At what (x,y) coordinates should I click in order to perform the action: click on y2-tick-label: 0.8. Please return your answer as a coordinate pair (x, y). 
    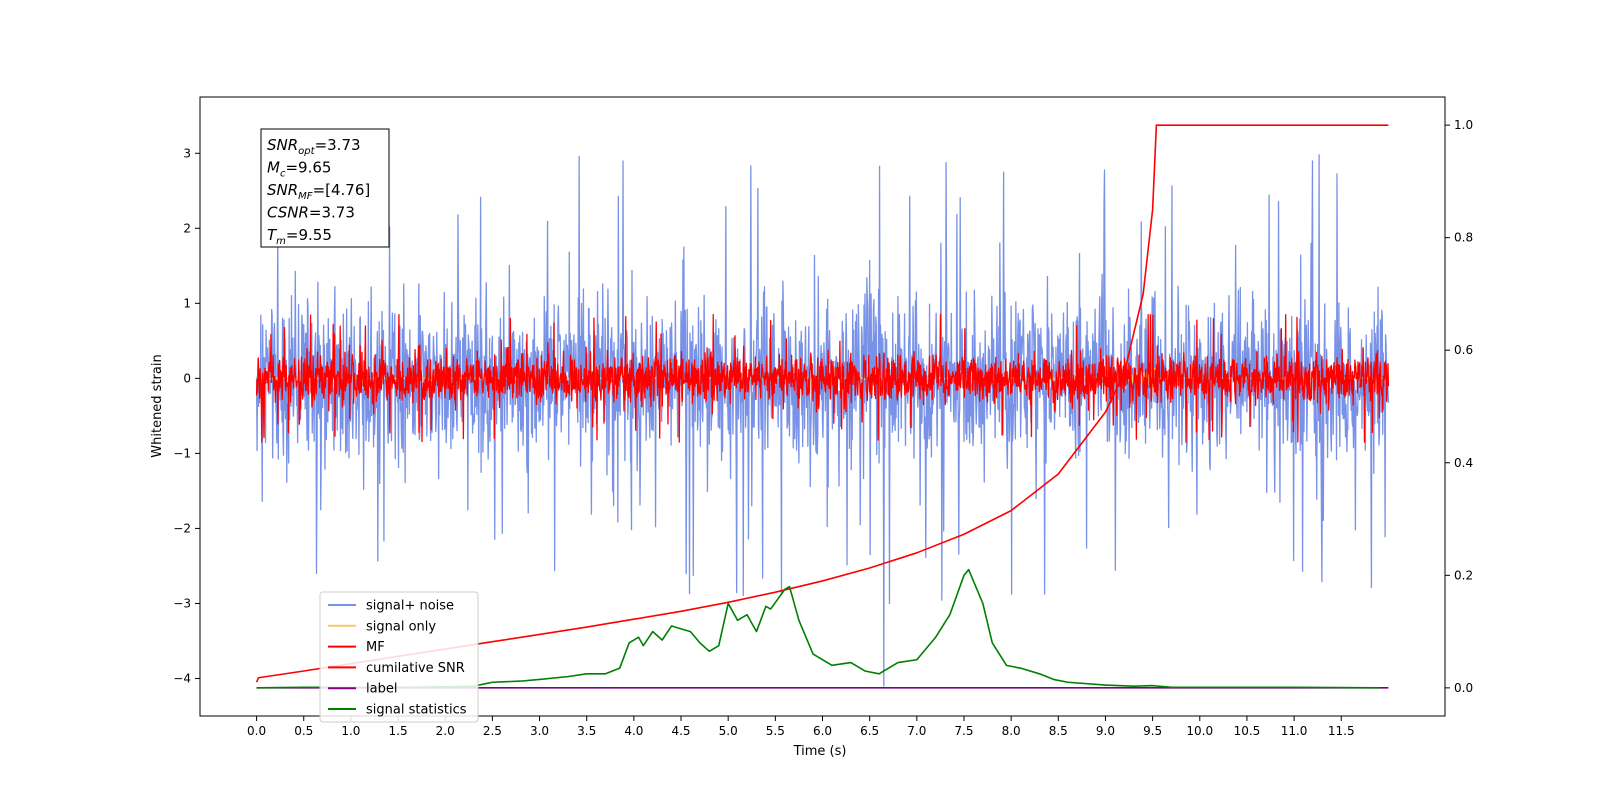
    Looking at the image, I should click on (1463, 238).